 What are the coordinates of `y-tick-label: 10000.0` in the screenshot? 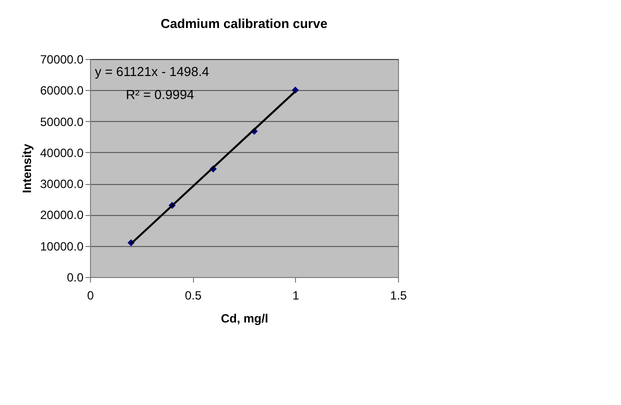 It's located at (62, 246).